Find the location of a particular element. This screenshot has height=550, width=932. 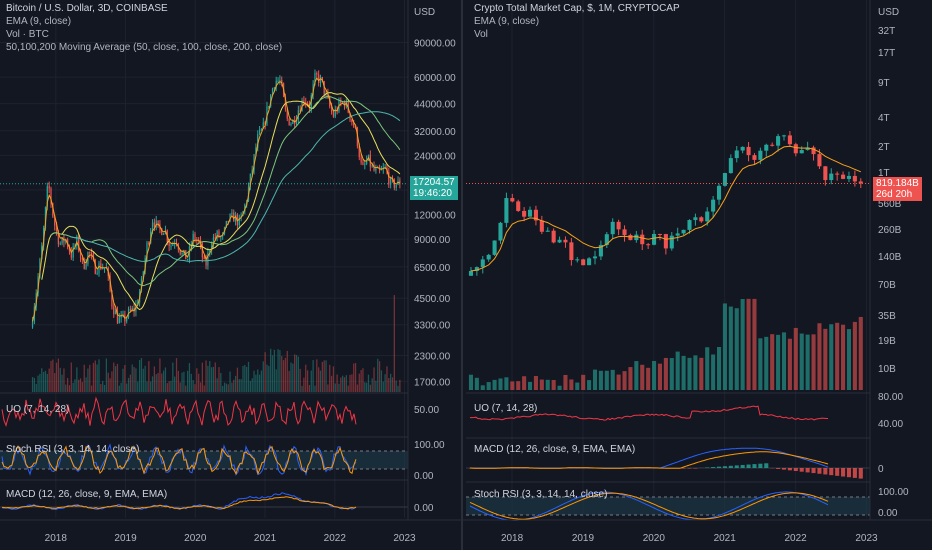

right-y-tick-9: 70B is located at coordinates (887, 285).